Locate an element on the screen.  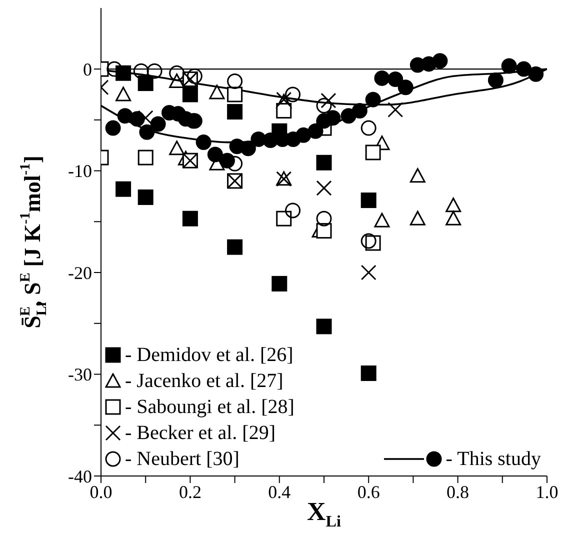
legend-label: - This study is located at coordinates (493, 459).